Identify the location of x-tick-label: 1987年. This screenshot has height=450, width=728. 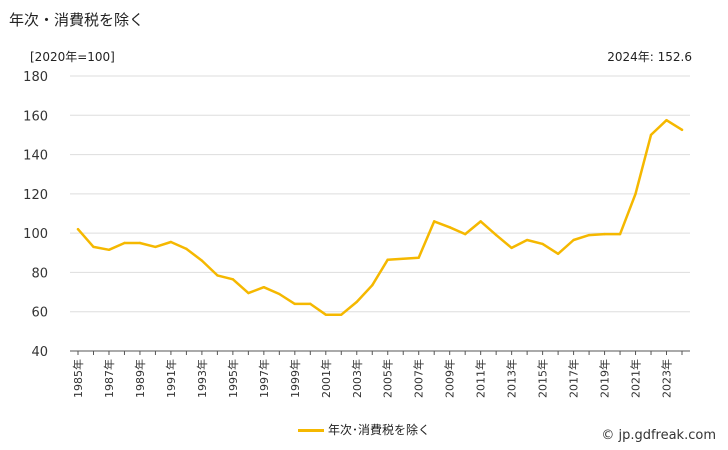
(109, 378).